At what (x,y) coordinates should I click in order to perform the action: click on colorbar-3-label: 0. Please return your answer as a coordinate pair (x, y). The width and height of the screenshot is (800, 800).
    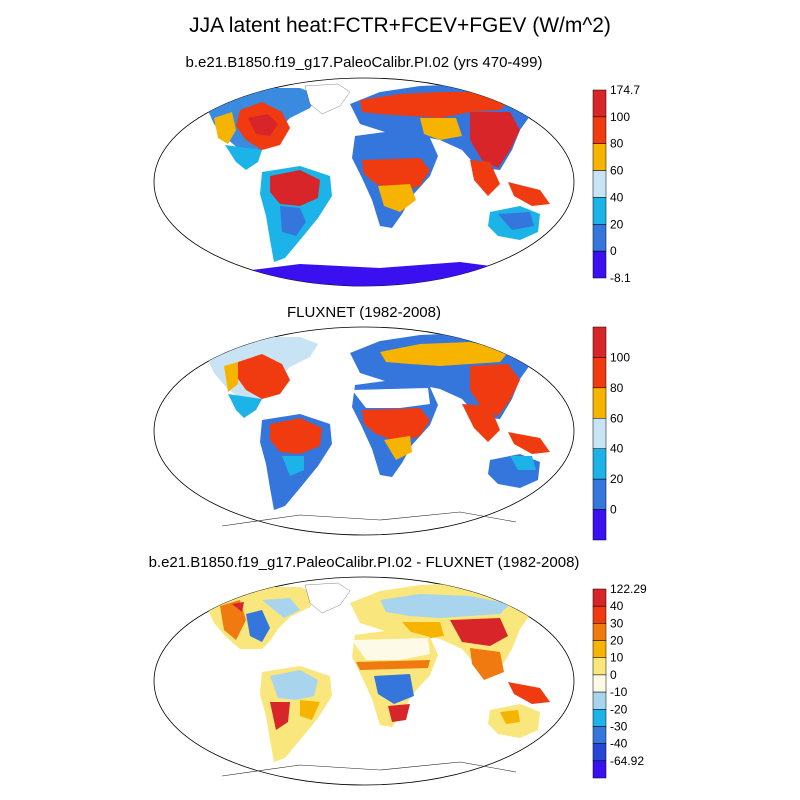
    Looking at the image, I should click on (613, 675).